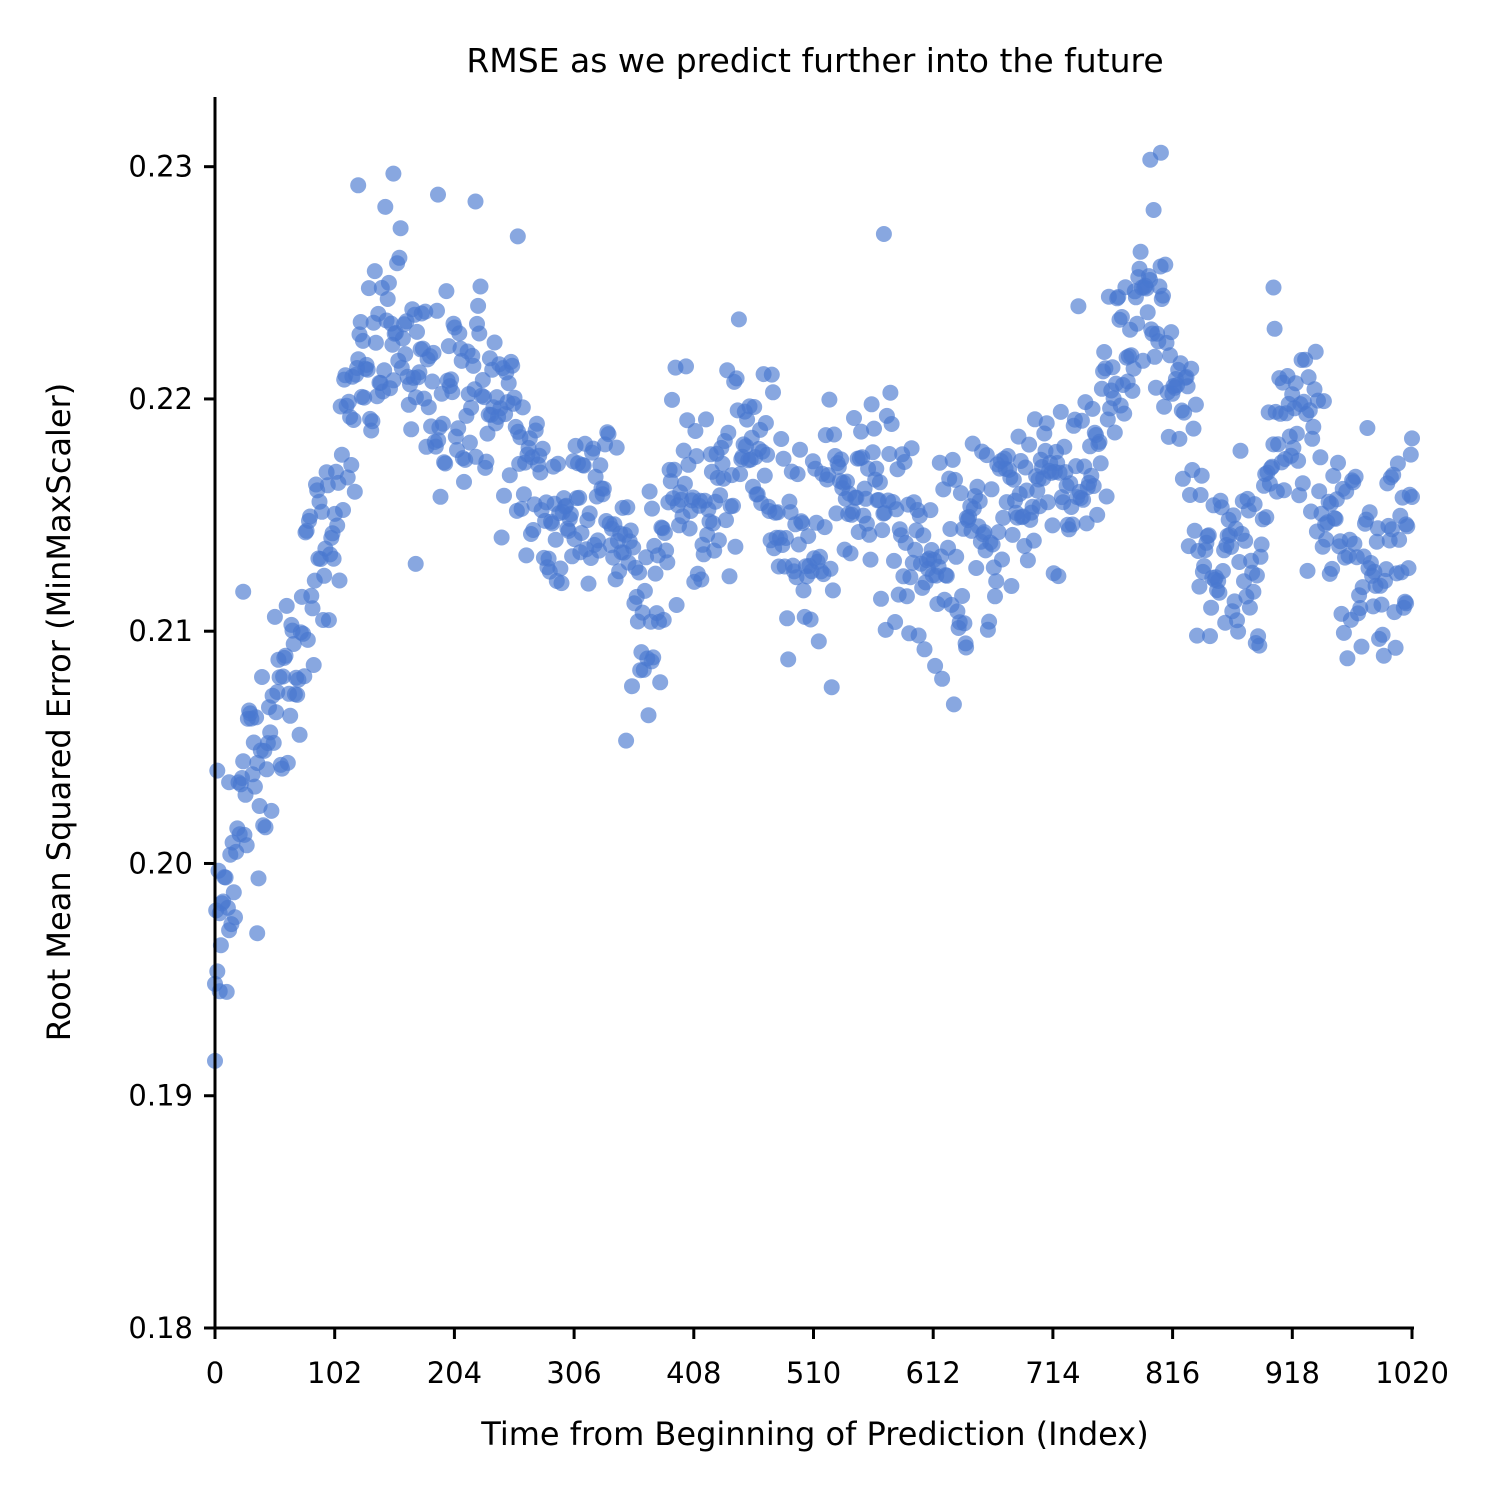 Image resolution: width=1500 pixels, height=1500 pixels. I want to click on y-tick-label: 0.21, so click(160, 631).